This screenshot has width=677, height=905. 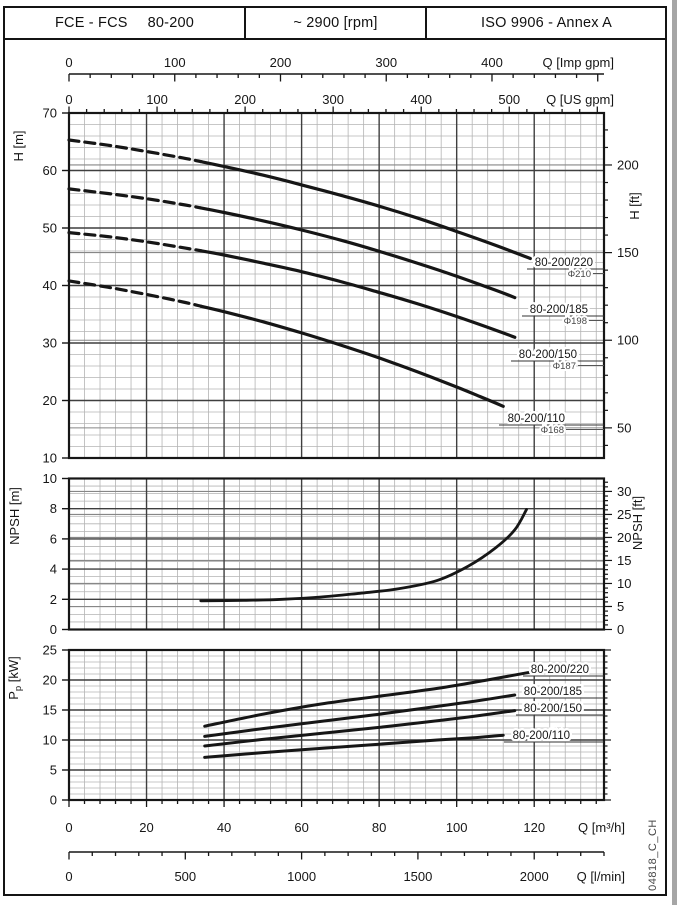 I want to click on npsh-chart-ytick-label: 8, so click(x=53, y=508).